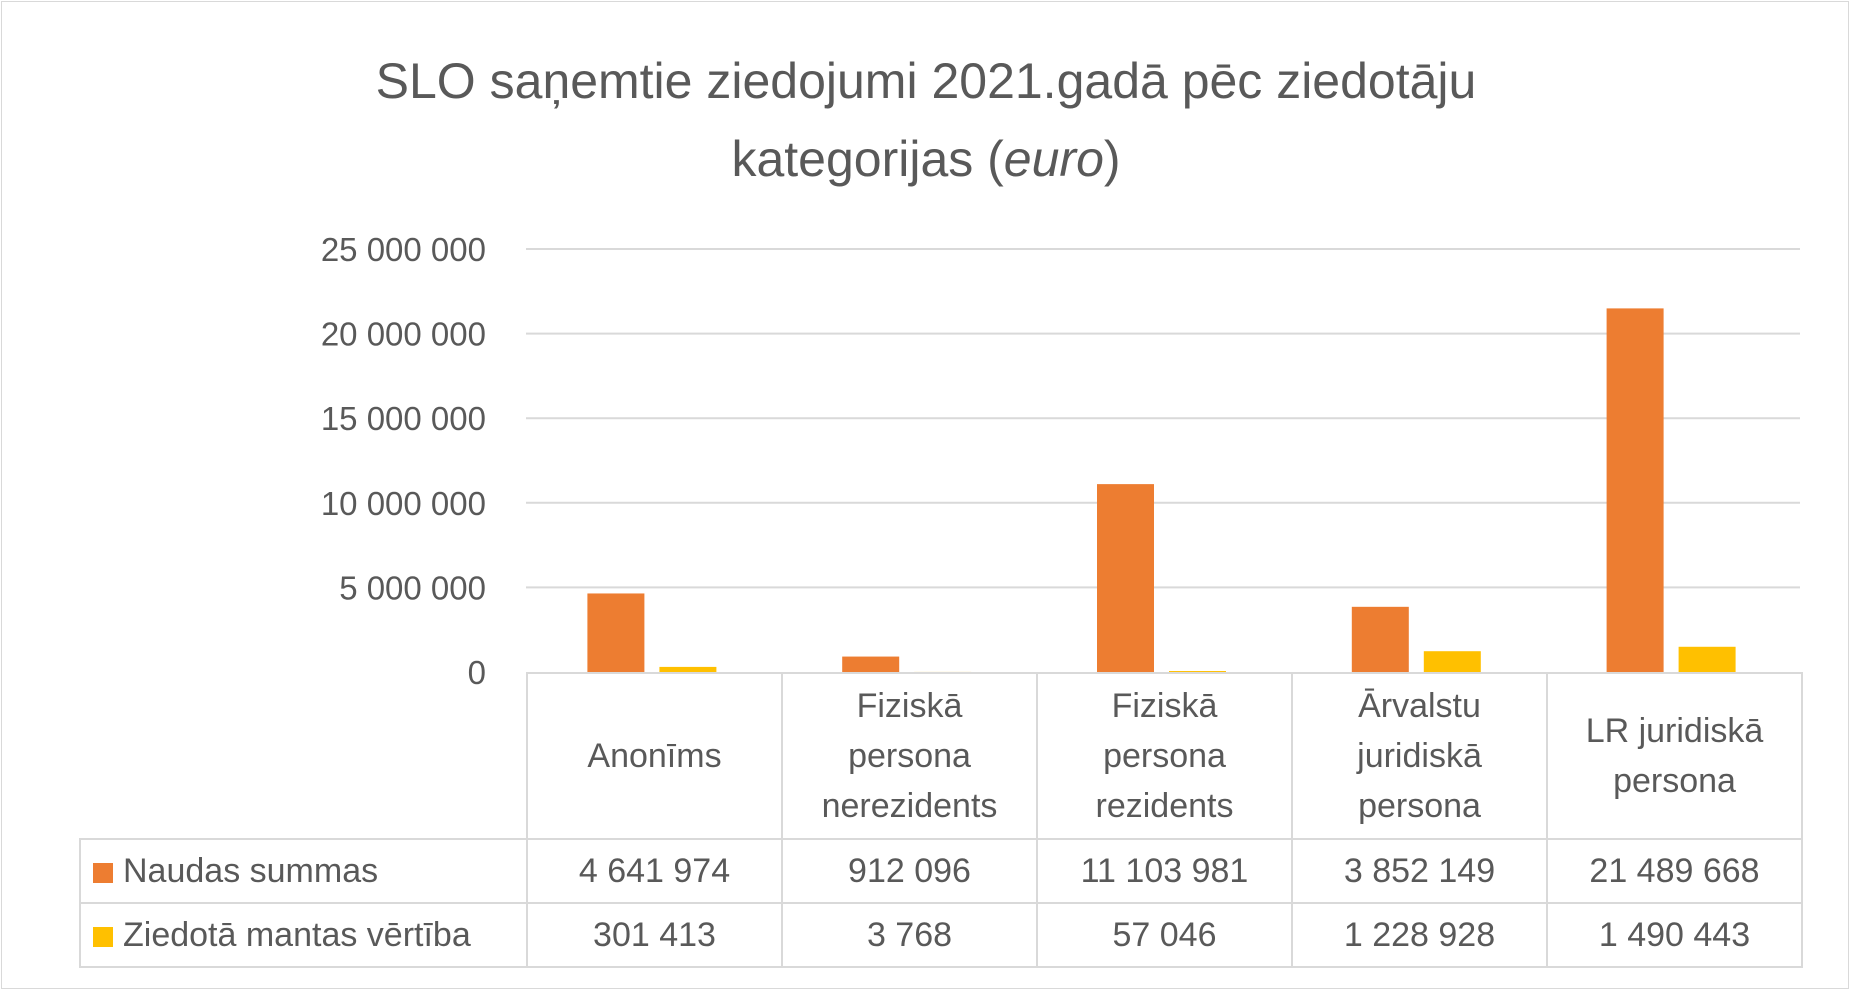 The height and width of the screenshot is (992, 1852). Describe the element at coordinates (297, 934) in the screenshot. I see `series-name: Ziedotā mantas vērtība` at that location.